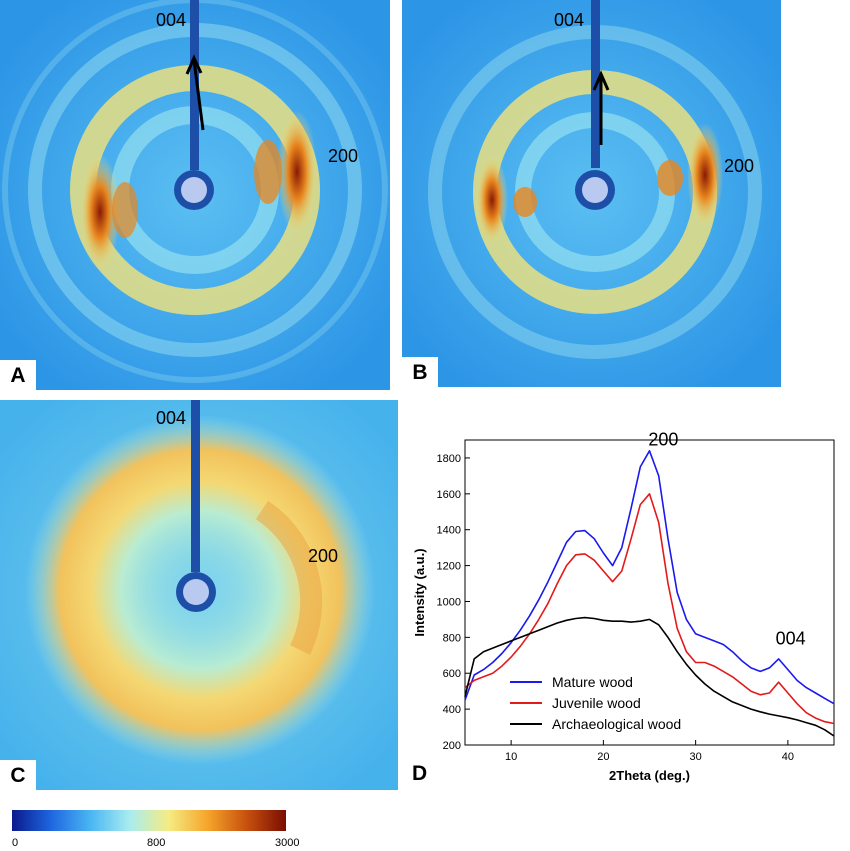 Image resolution: width=850 pixels, height=851 pixels. I want to click on colorbar-tick-min: 0, so click(15, 843).